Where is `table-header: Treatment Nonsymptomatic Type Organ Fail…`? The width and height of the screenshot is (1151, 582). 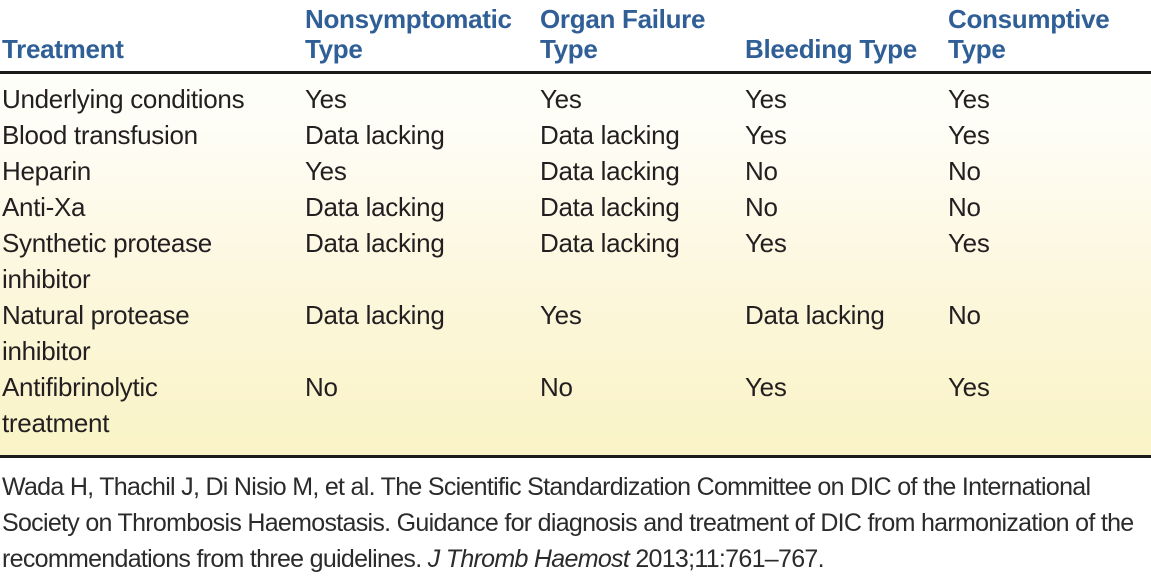 table-header: Treatment Nonsymptomatic Type Organ Fail… is located at coordinates (575, 37).